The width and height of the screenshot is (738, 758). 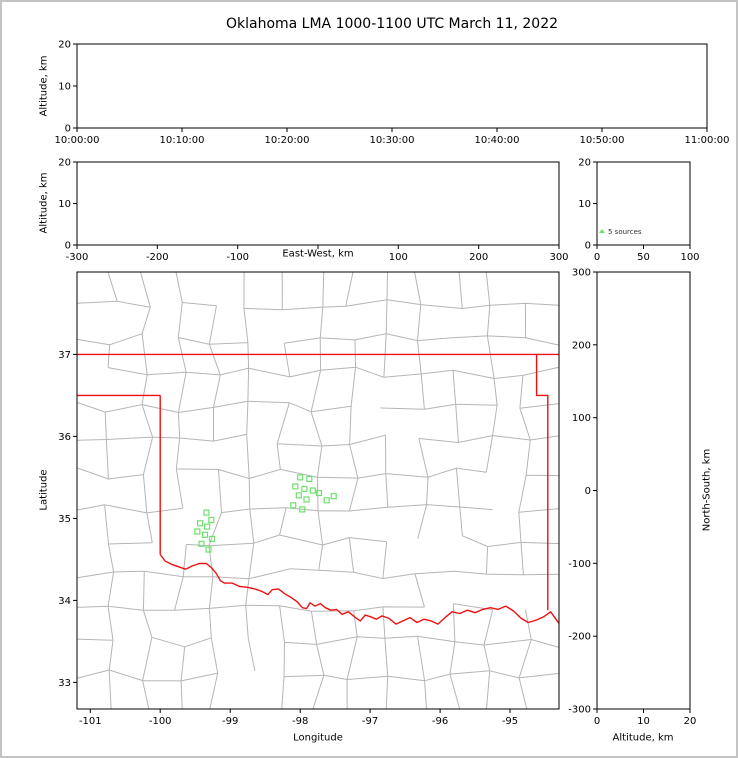 What do you see at coordinates (64, 355) in the screenshot?
I see `y-tick-label: 37` at bounding box center [64, 355].